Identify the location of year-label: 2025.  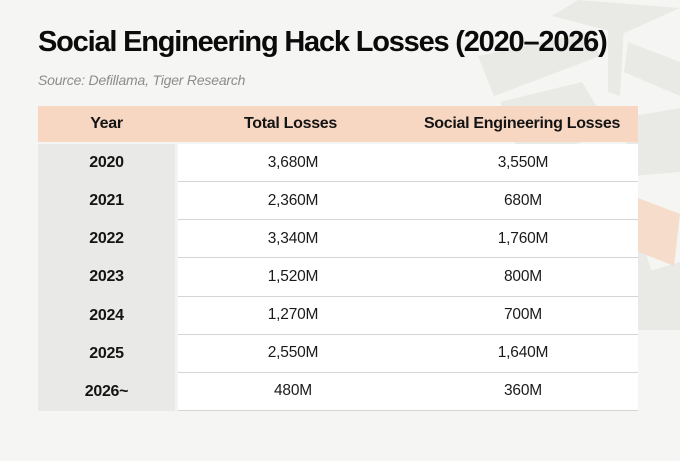
(106, 353).